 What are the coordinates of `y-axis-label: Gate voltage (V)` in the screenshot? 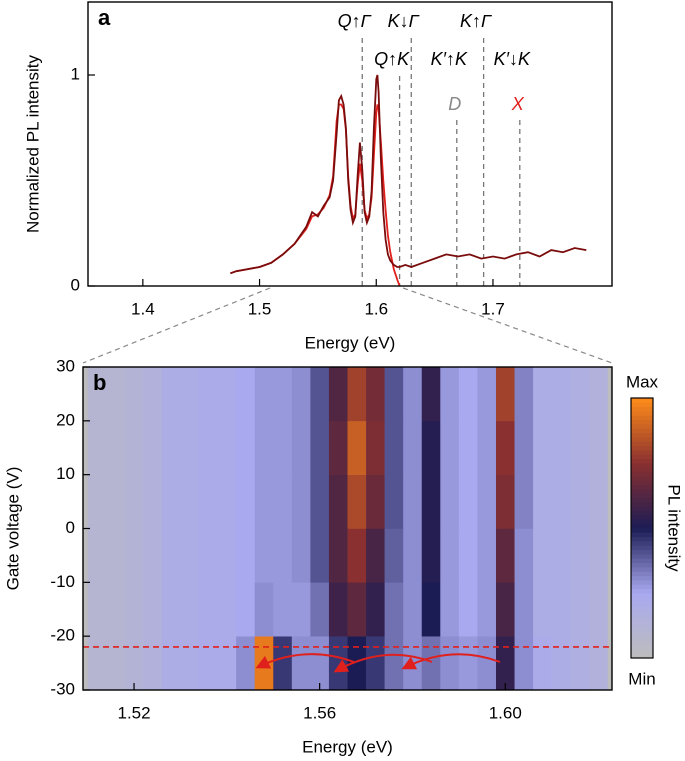 It's located at (12, 529).